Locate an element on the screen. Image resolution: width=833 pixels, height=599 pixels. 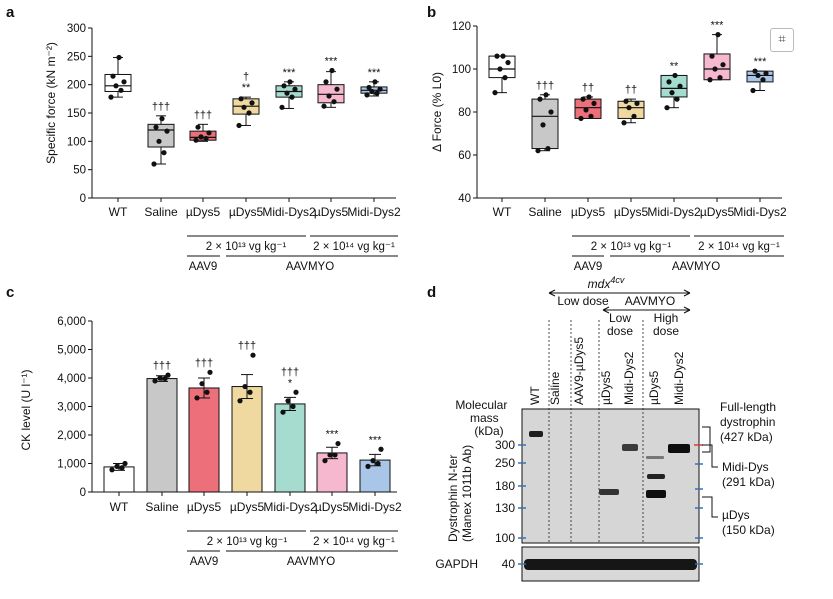
marker-180: 180 is located at coordinates (505, 486).